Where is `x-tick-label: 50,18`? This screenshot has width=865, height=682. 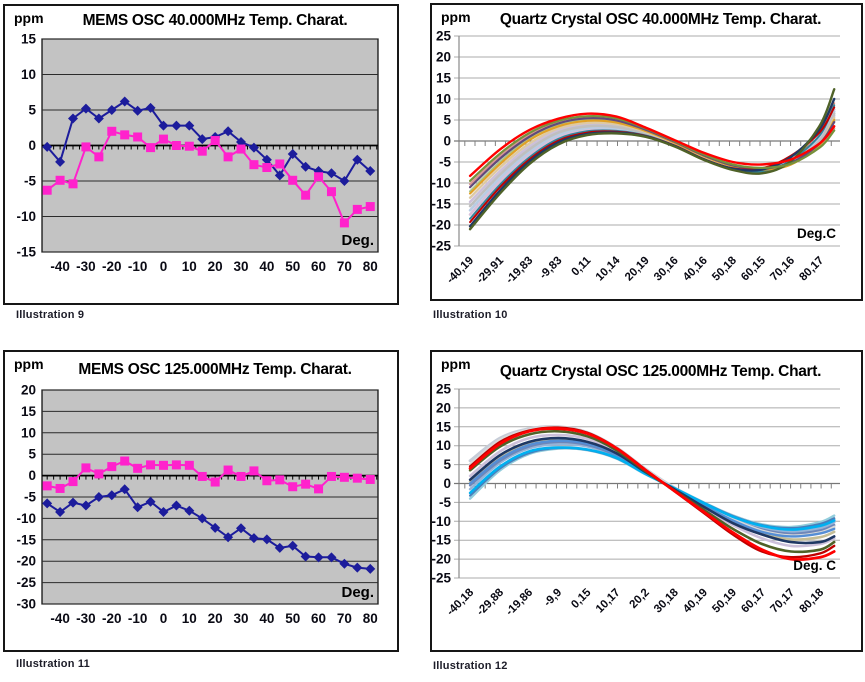 x-tick-label: 50,18 is located at coordinates (724, 268).